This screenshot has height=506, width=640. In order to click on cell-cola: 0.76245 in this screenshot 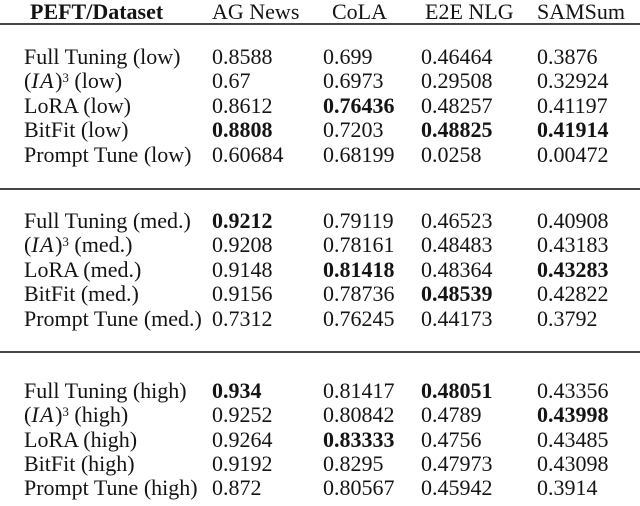, I will do `click(359, 318)`.